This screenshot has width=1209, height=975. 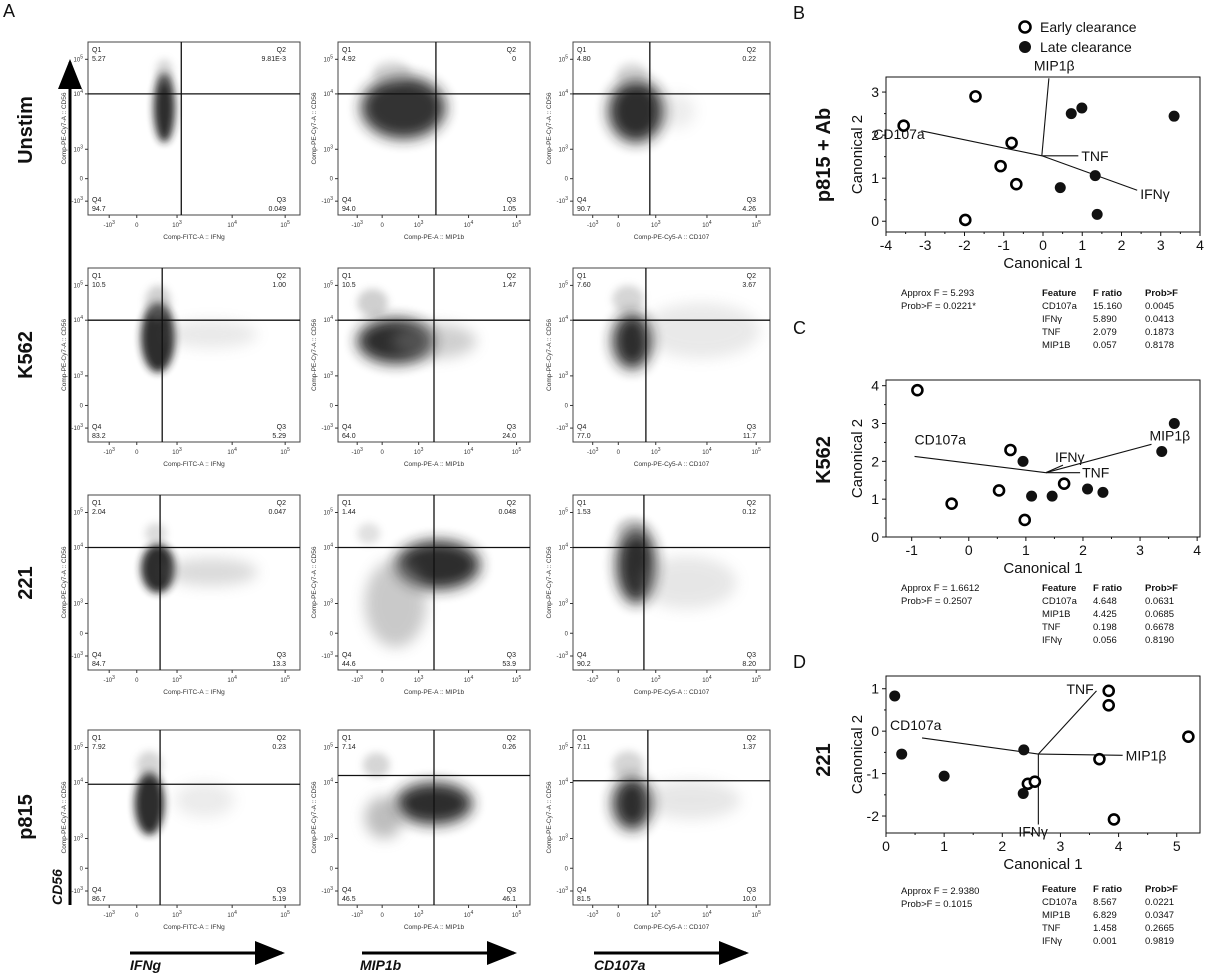 What do you see at coordinates (99, 436) in the screenshot?
I see `quadrant-value-q4: 83.2` at bounding box center [99, 436].